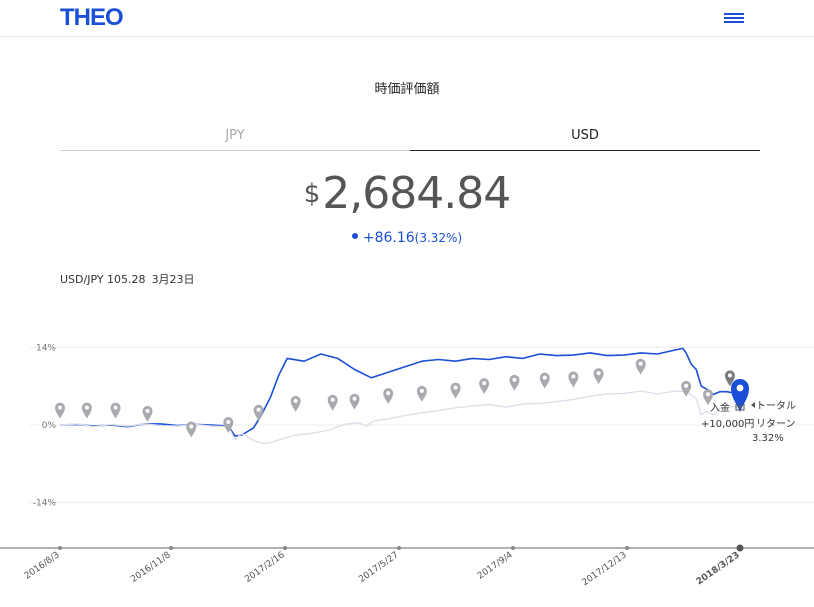 The height and width of the screenshot is (607, 814). I want to click on y-tick-label: 0%, so click(49, 426).